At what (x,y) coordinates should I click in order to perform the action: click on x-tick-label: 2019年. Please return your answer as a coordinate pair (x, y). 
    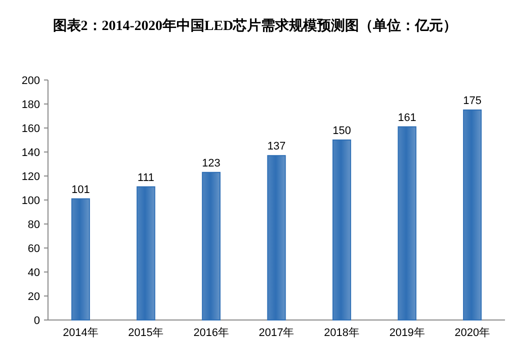
    Looking at the image, I should click on (407, 333).